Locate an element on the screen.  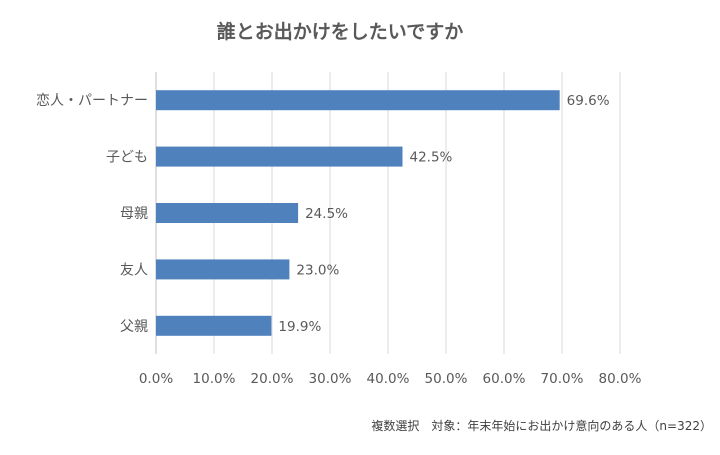
data-label: 42.5% is located at coordinates (431, 158).